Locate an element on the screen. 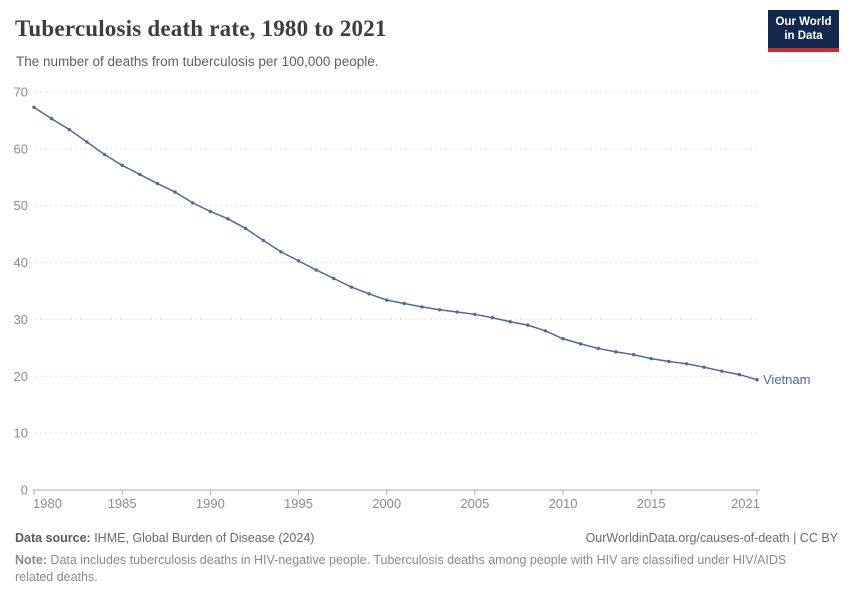  x-axis-tick-label: 1980 is located at coordinates (47, 503).